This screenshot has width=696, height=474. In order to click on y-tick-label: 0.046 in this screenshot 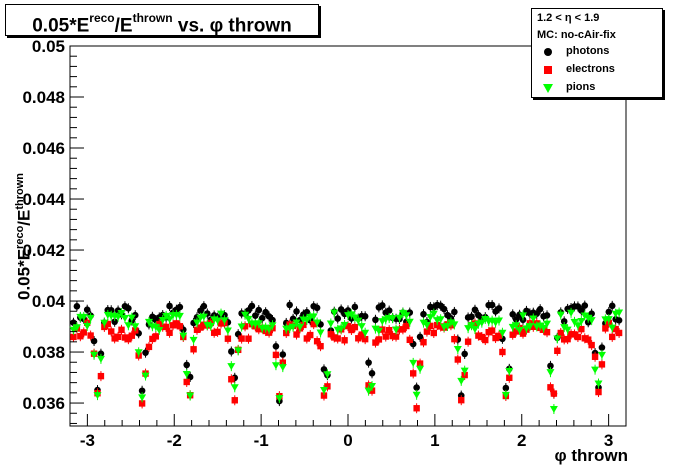, I will do `click(43, 148)`.